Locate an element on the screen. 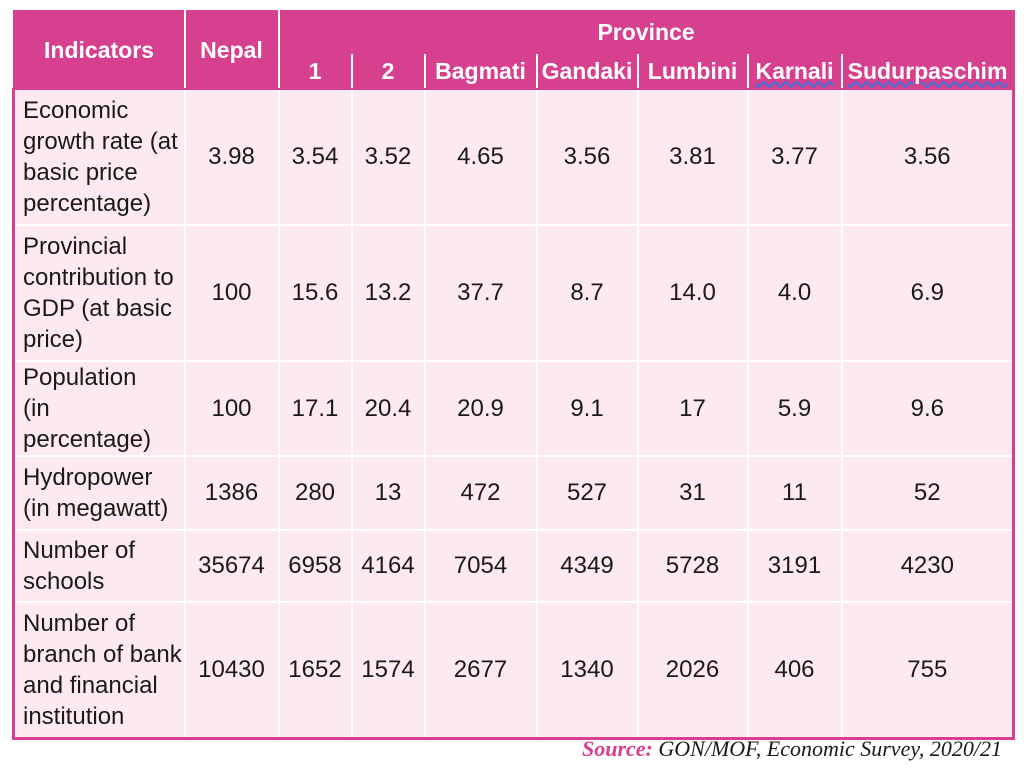  row-label: Population (in percentage) is located at coordinates (99, 408).